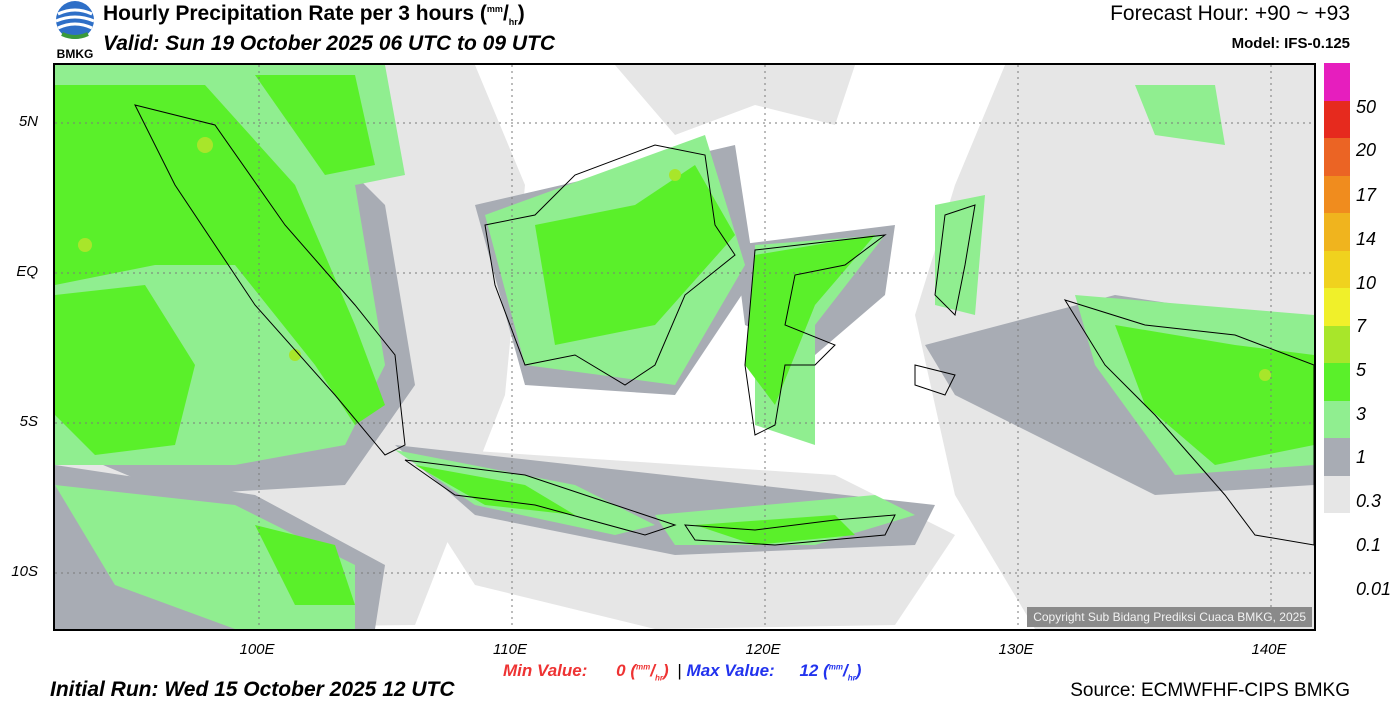 The height and width of the screenshot is (709, 1400). What do you see at coordinates (75, 53) in the screenshot?
I see `logo-text: BMKG` at bounding box center [75, 53].